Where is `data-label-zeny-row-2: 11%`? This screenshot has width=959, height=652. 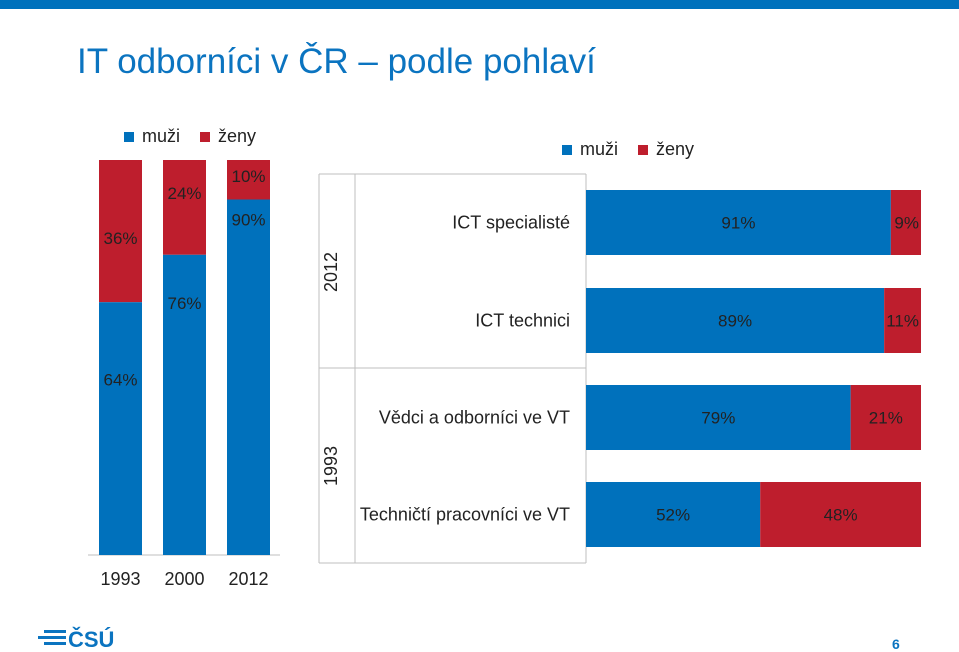 data-label-zeny-row-2: 11% is located at coordinates (902, 321).